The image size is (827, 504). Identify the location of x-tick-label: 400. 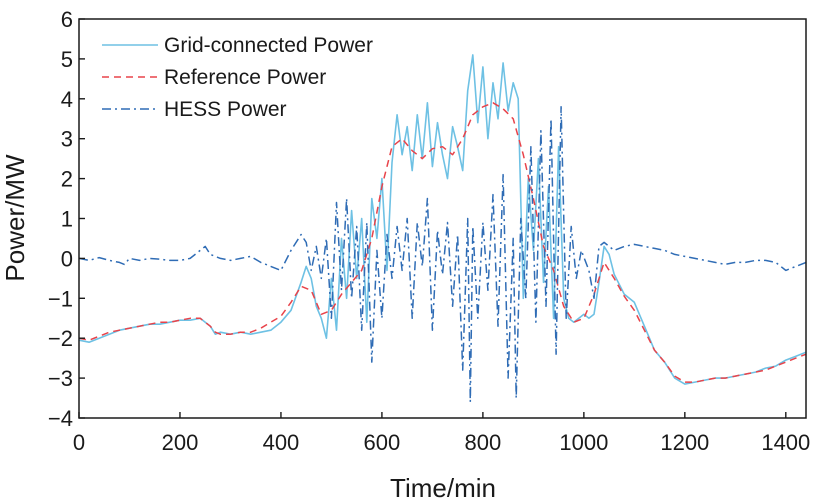
(281, 442).